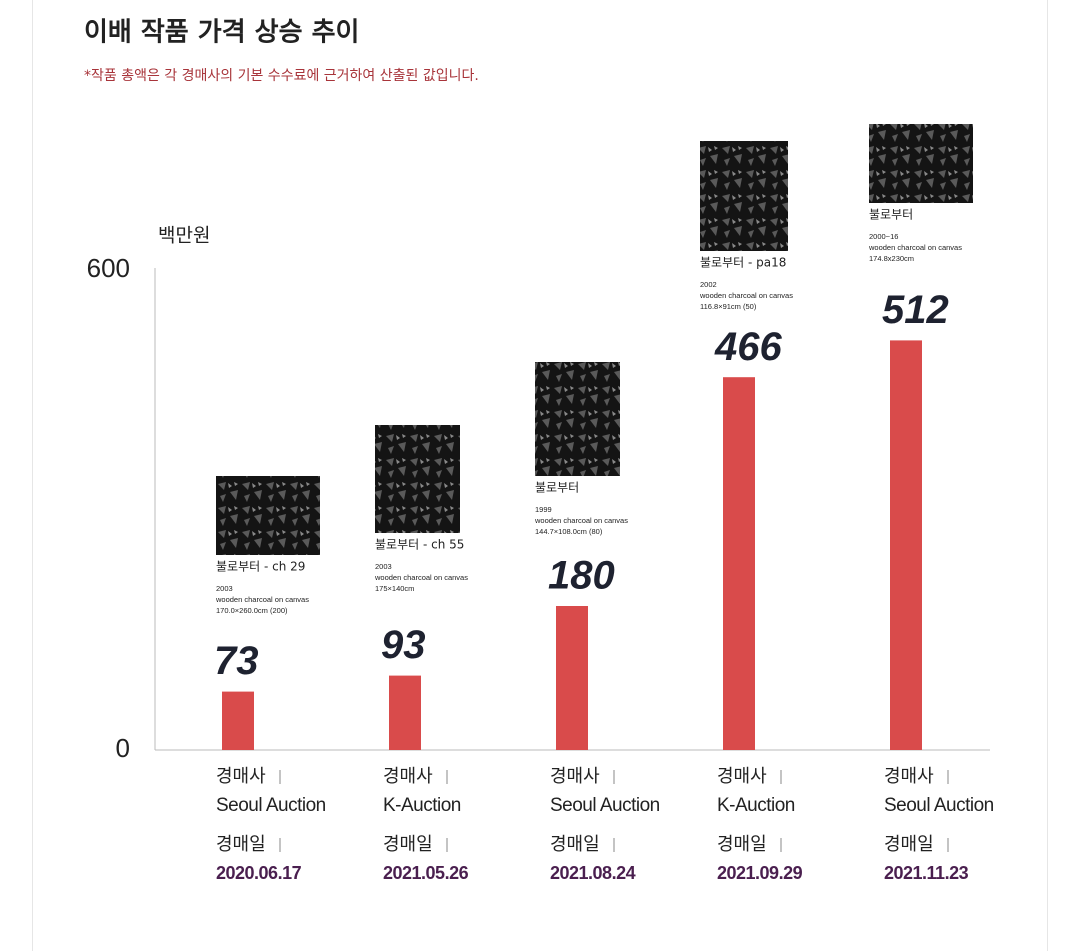 The height and width of the screenshot is (951, 1080). What do you see at coordinates (915, 310) in the screenshot?
I see `value-label: 512` at bounding box center [915, 310].